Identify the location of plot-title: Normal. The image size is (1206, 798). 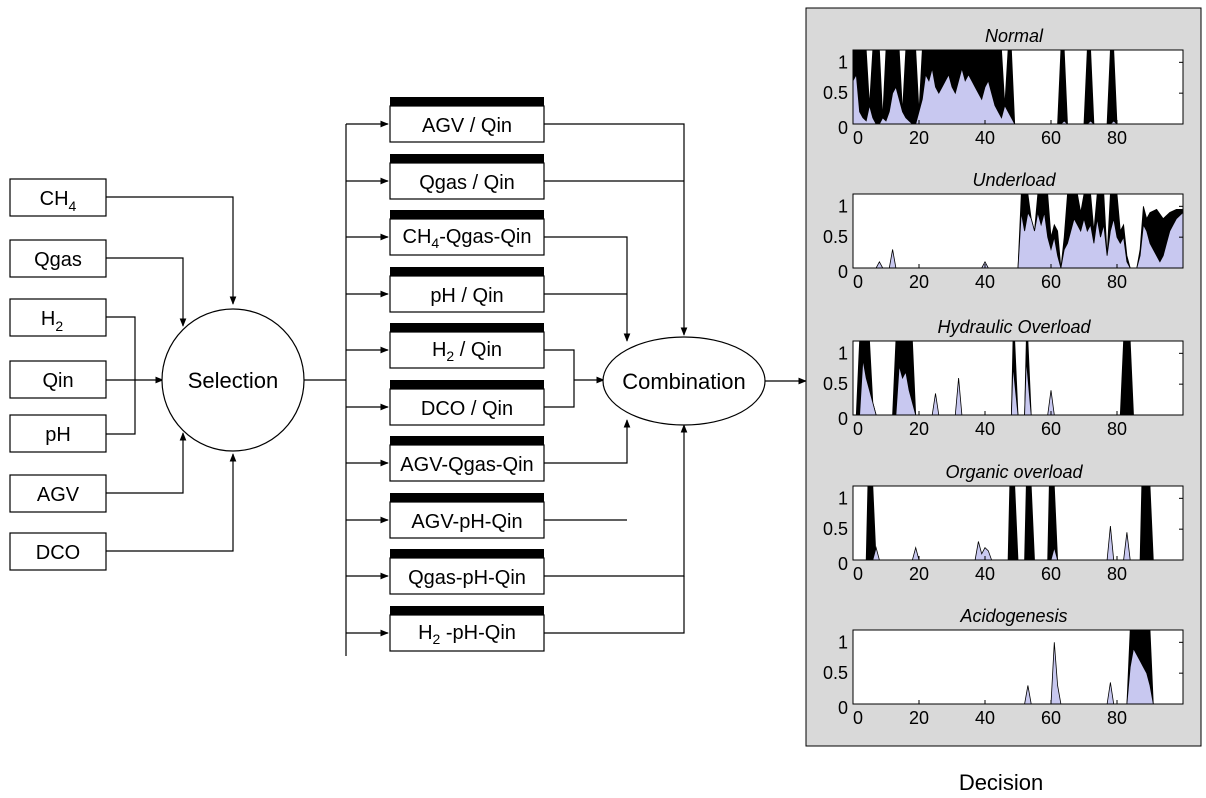
(1014, 36).